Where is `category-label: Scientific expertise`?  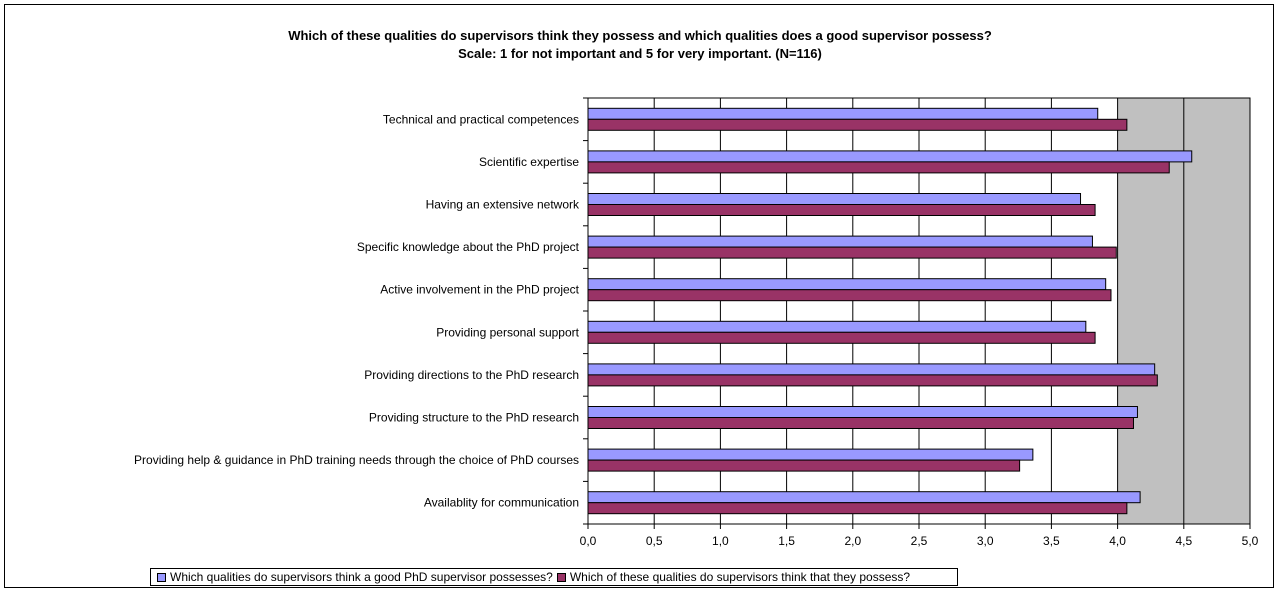
category-label: Scientific expertise is located at coordinates (529, 162).